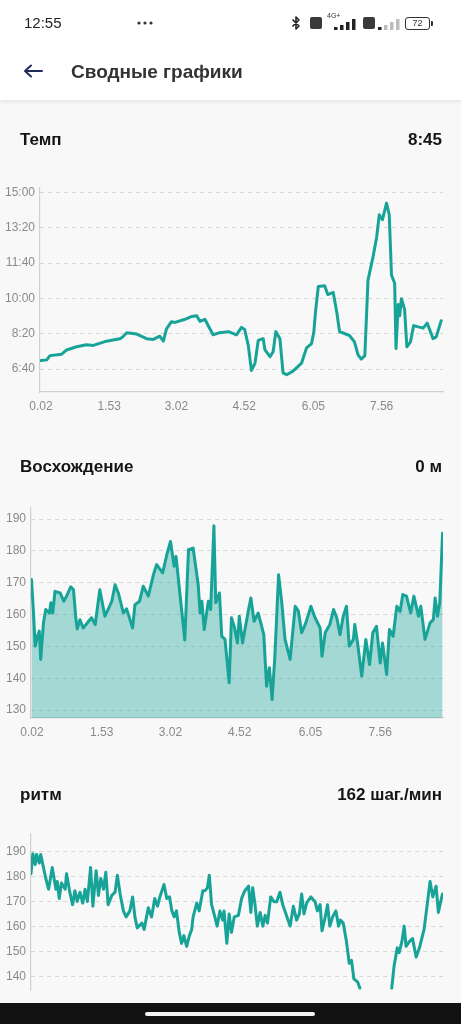 The image size is (461, 1024). Describe the element at coordinates (157, 72) in the screenshot. I see `text: Сводные графики` at that location.